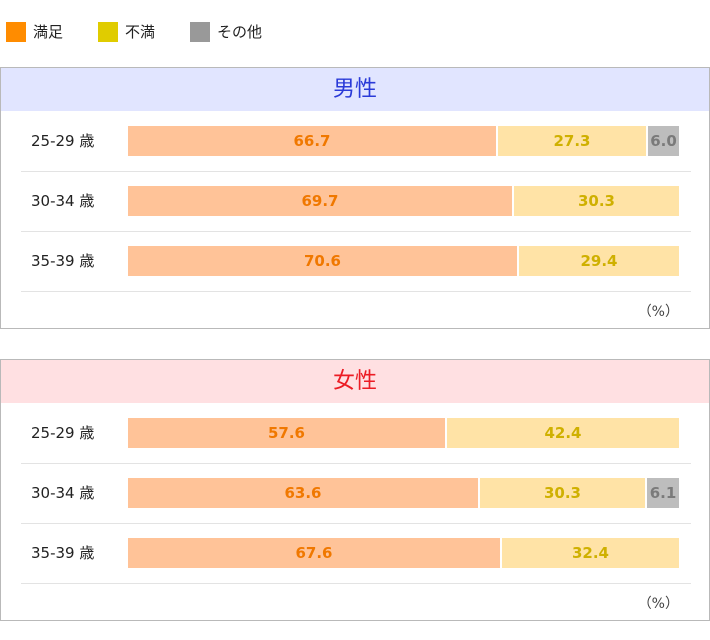 The width and height of the screenshot is (710, 640). Describe the element at coordinates (200, 32) in the screenshot. I see `legend-swatch-other` at that location.